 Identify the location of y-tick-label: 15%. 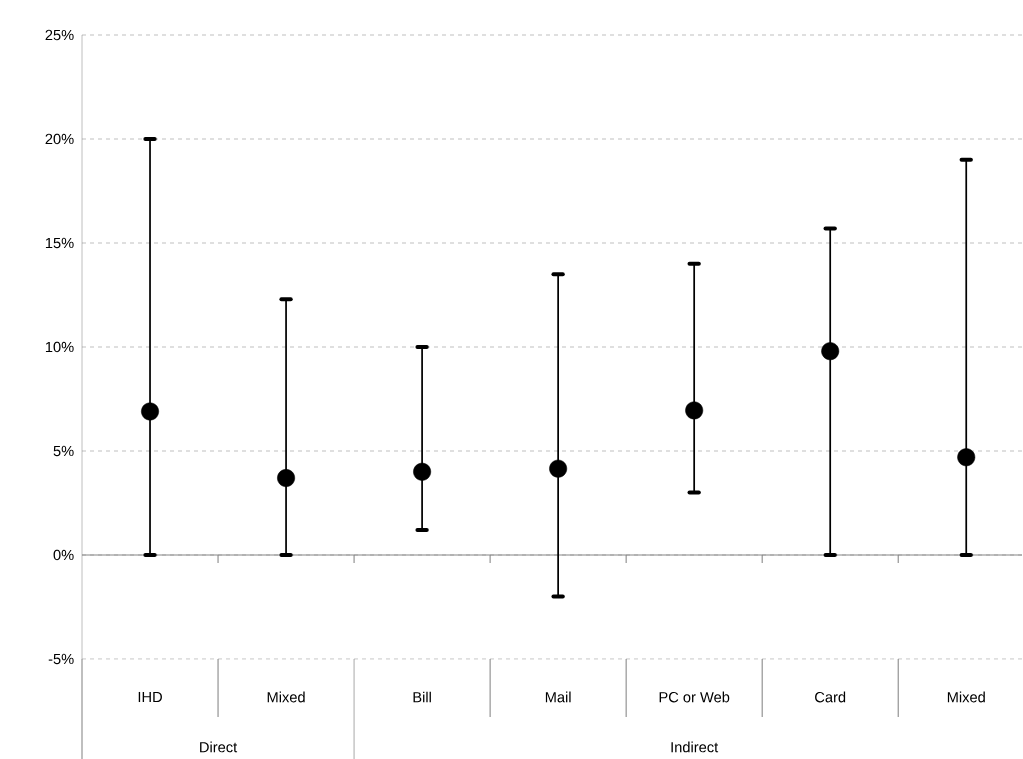
(59, 243).